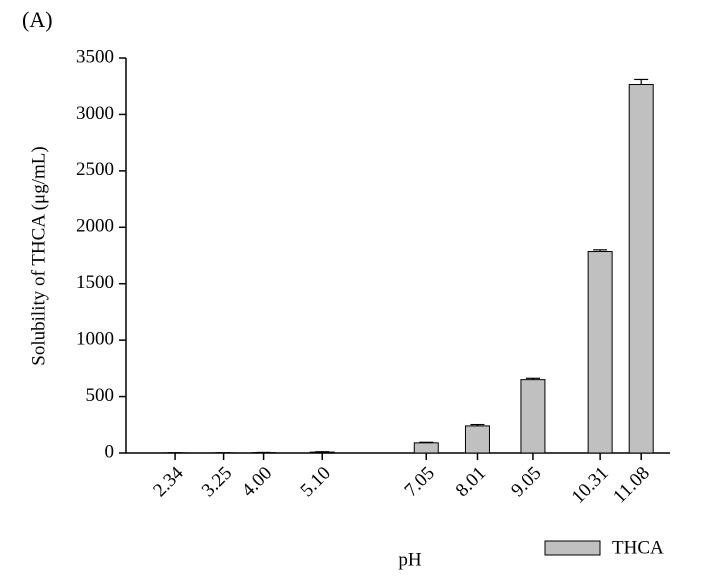 This screenshot has width=701, height=581. I want to click on y-tick-label: 500, so click(100, 395).